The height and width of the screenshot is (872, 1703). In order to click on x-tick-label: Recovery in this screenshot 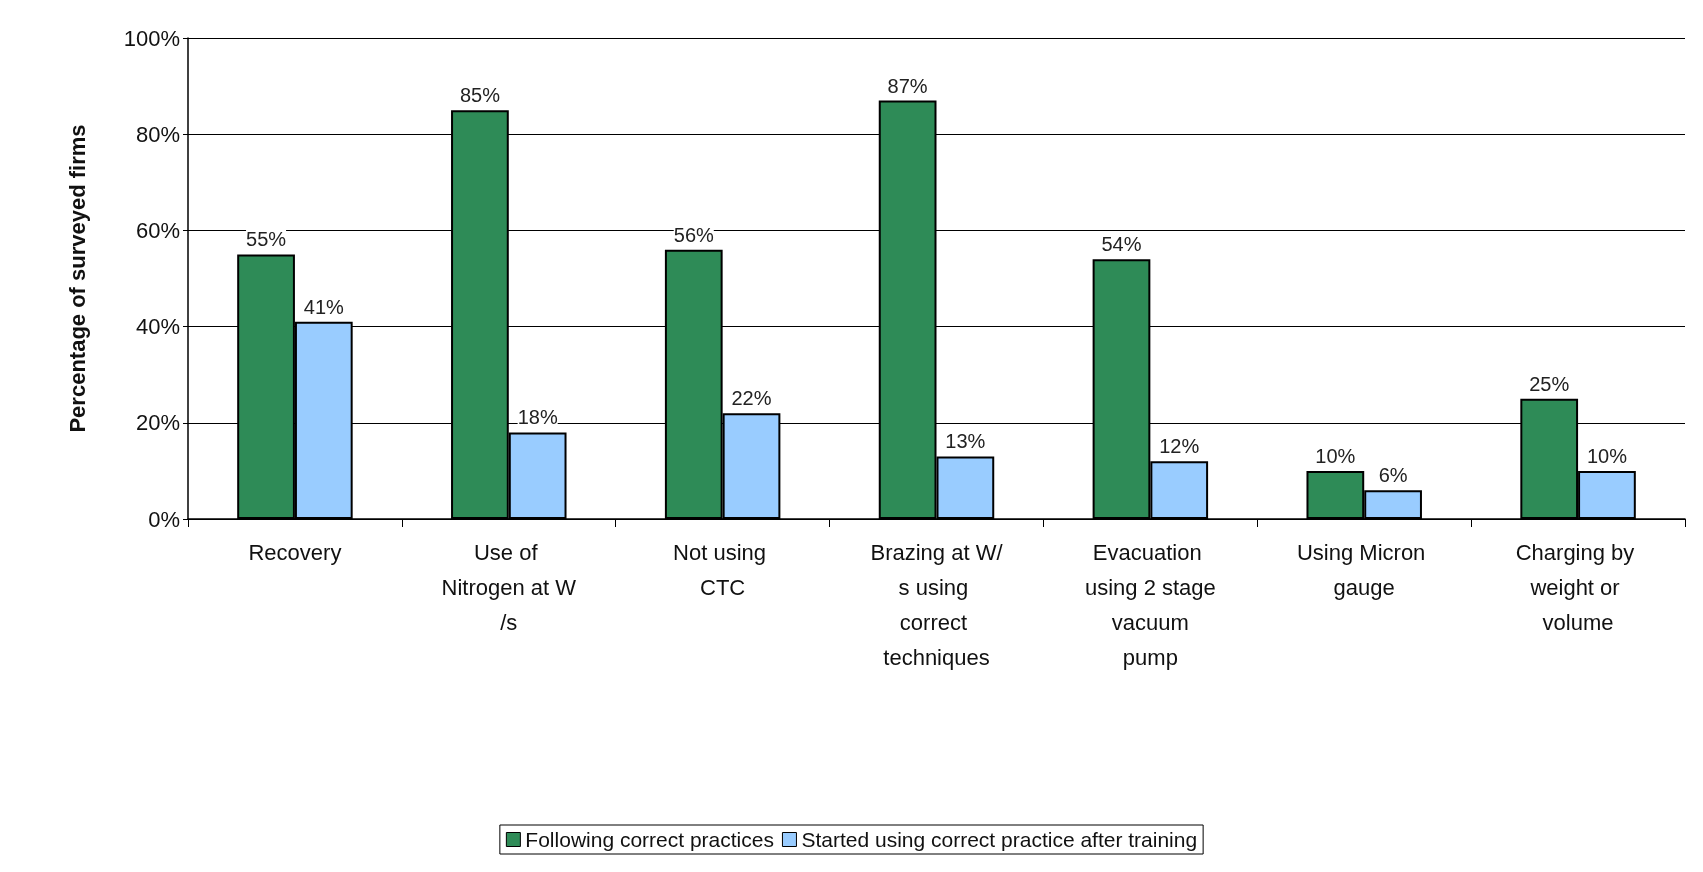, I will do `click(295, 552)`.